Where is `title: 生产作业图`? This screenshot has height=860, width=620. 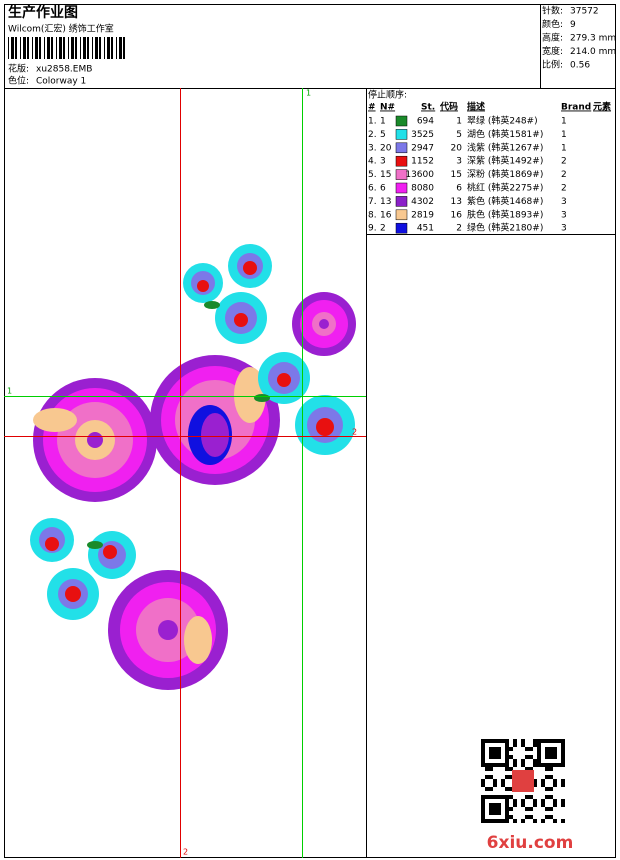 title: 生产作业图 is located at coordinates (43, 12).